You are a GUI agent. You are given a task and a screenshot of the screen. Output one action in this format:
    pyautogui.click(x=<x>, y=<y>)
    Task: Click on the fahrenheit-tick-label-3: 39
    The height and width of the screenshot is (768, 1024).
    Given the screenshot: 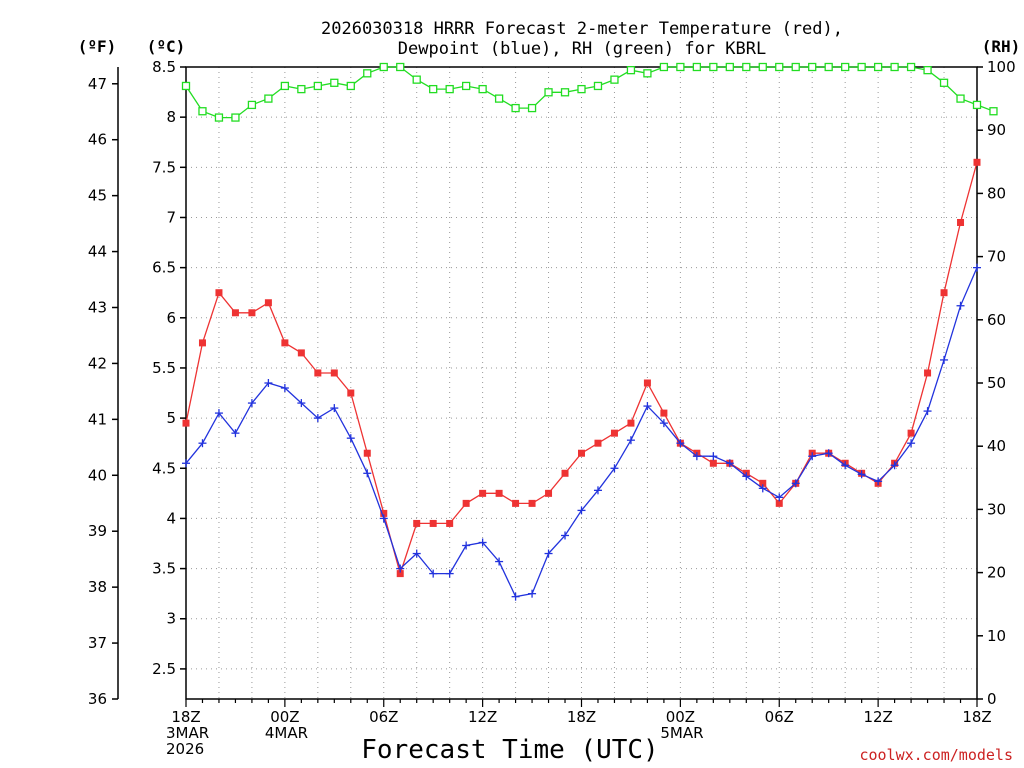 What is the action you would take?
    pyautogui.click(x=97, y=531)
    